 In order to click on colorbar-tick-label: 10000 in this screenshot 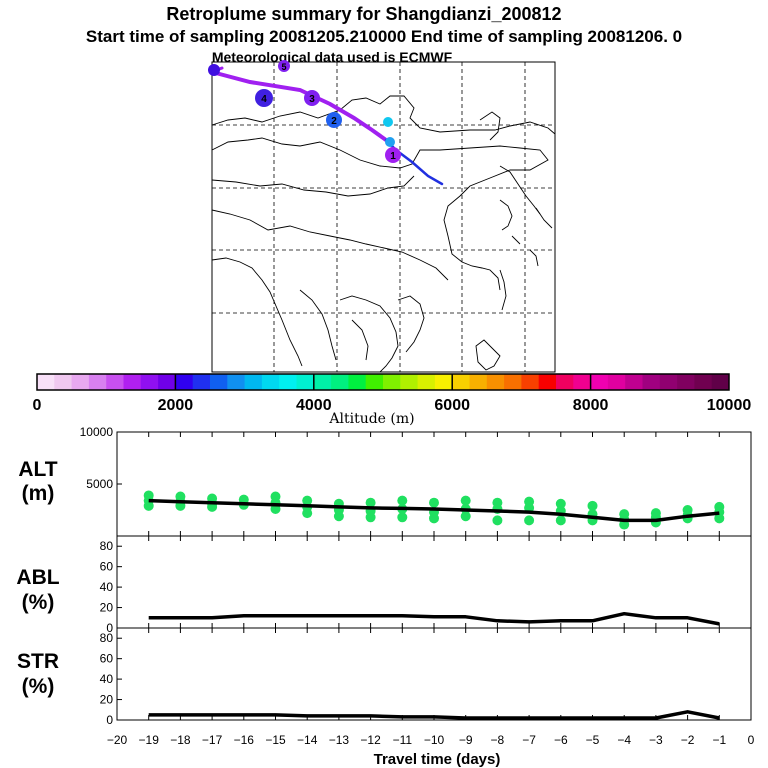, I will do `click(729, 405)`.